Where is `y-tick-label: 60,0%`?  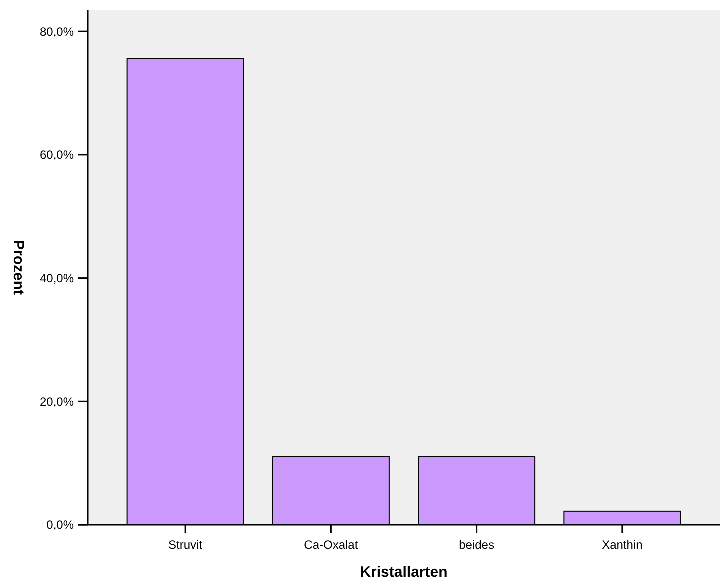 y-tick-label: 60,0% is located at coordinates (57, 155).